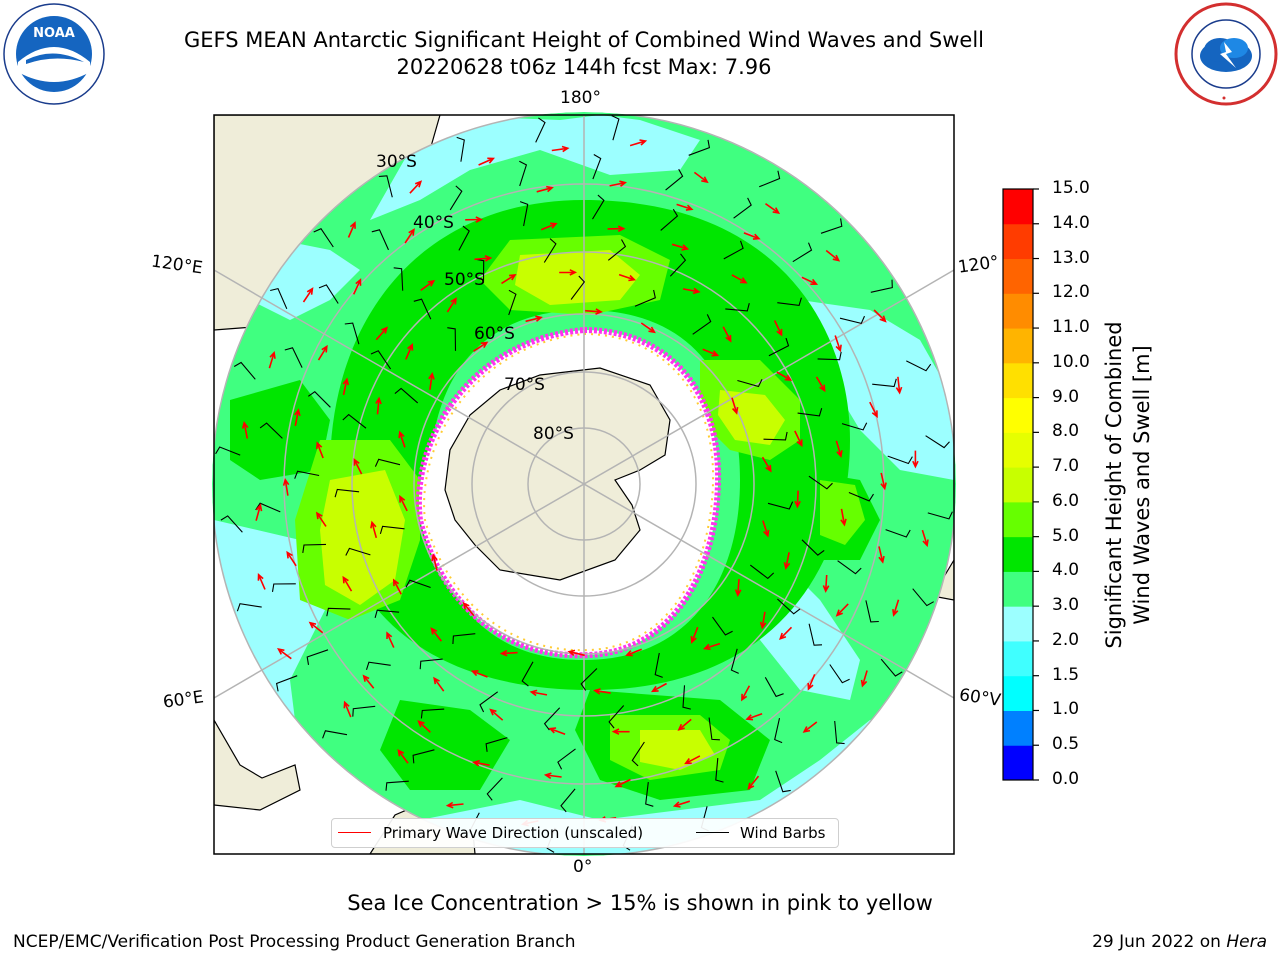 The height and width of the screenshot is (960, 1280). Describe the element at coordinates (354, 832) in the screenshot. I see `legend-wave-direction-swatch` at that location.